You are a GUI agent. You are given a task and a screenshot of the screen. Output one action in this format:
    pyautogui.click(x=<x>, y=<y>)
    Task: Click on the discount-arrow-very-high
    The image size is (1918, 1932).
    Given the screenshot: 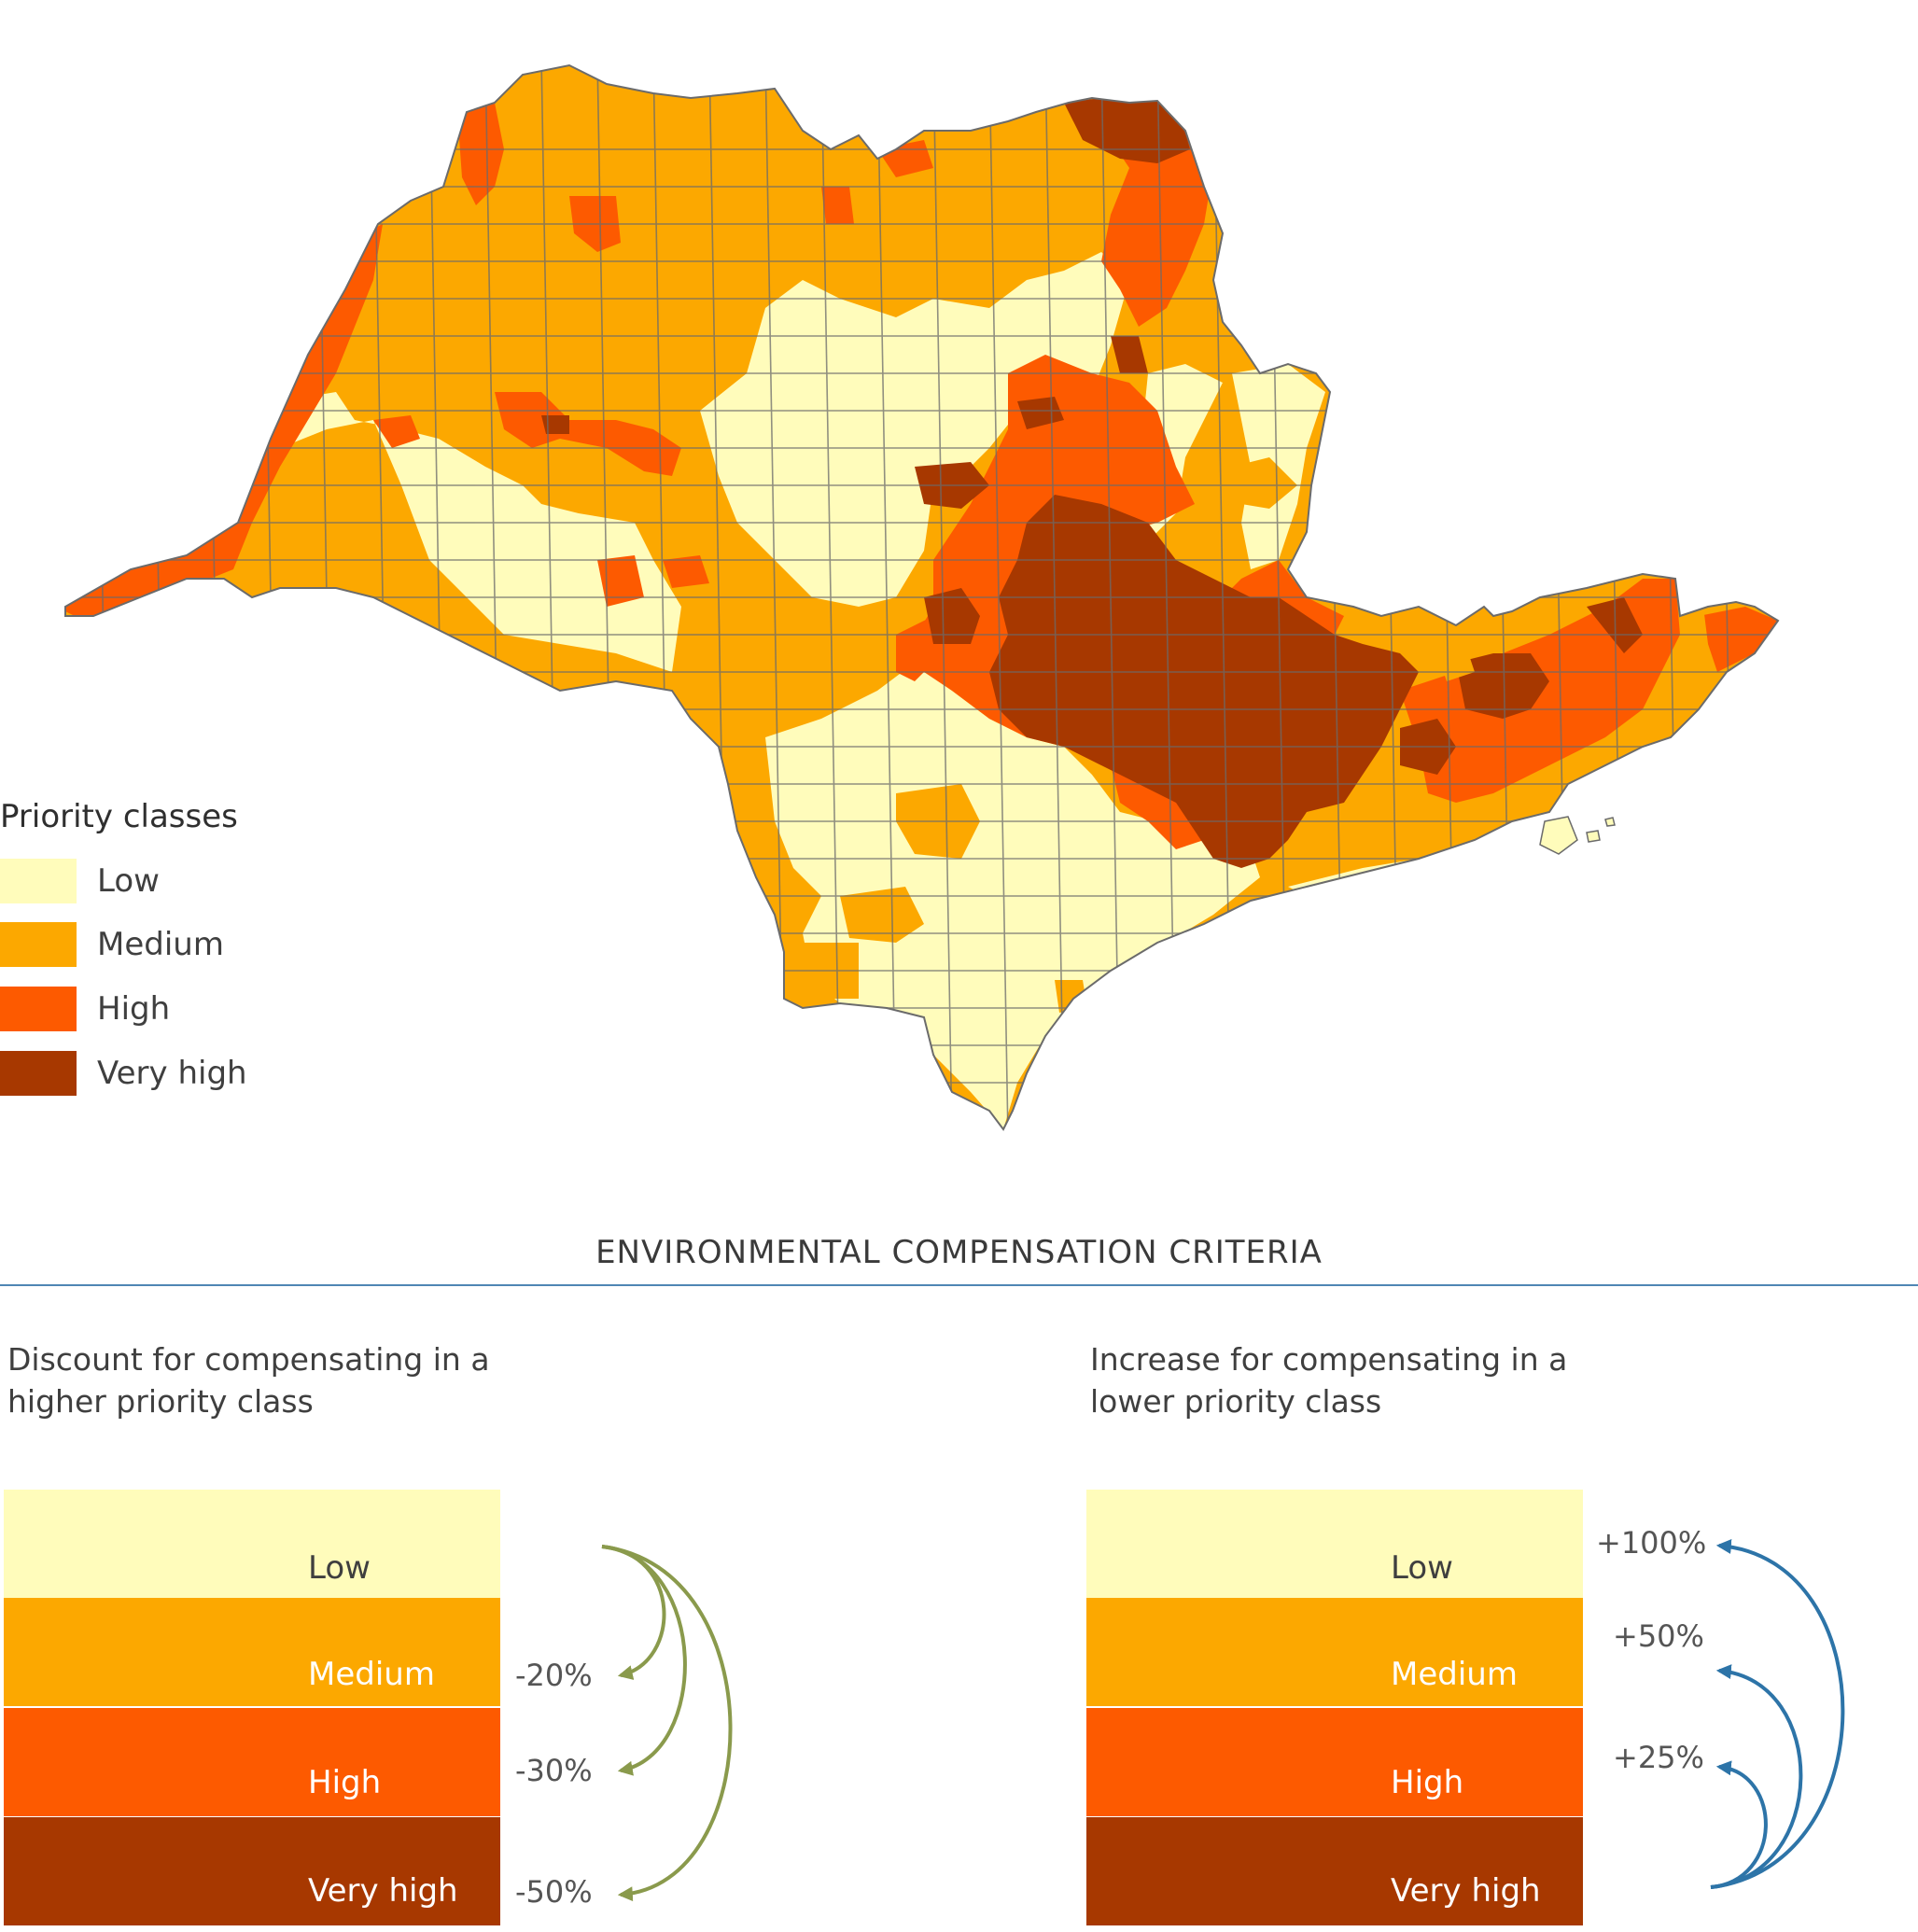 What is the action you would take?
    pyautogui.click(x=667, y=1723)
    